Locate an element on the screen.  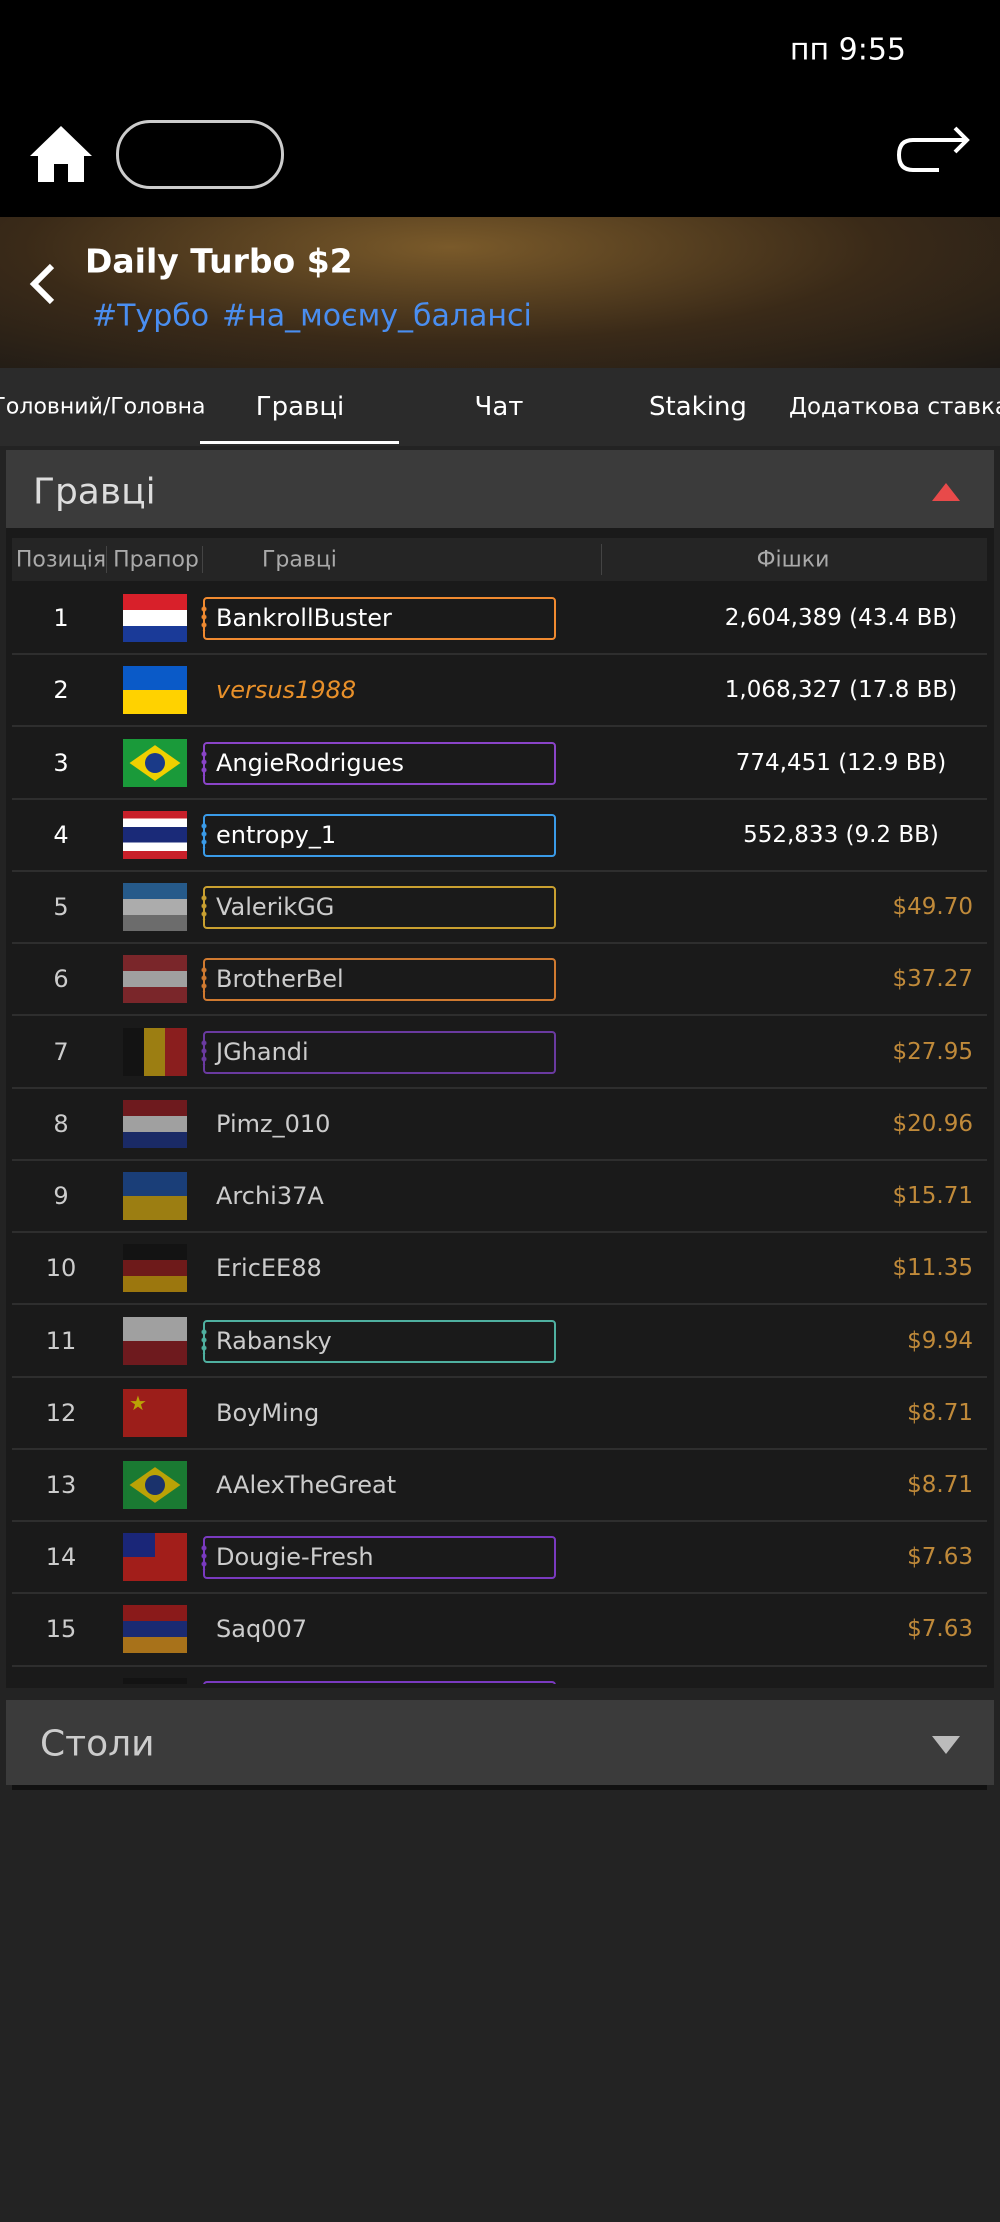
chips: $49.70 is located at coordinates (932, 907).